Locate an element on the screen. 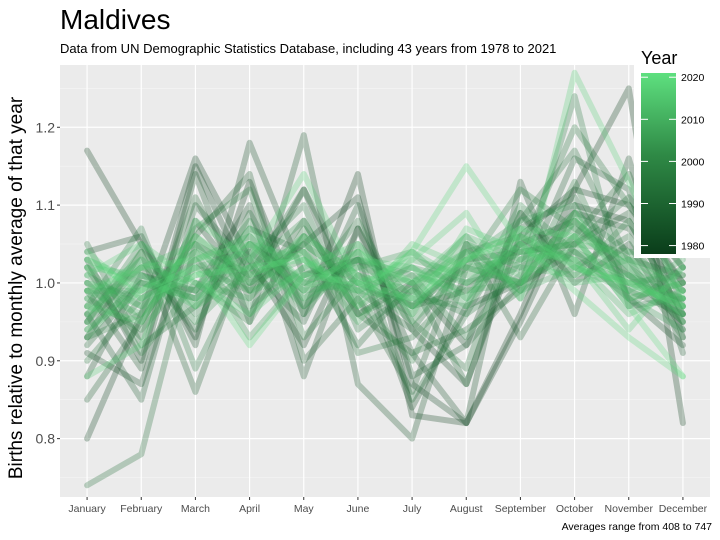 The width and height of the screenshot is (720, 540). x-tick-label: May is located at coordinates (304, 509).